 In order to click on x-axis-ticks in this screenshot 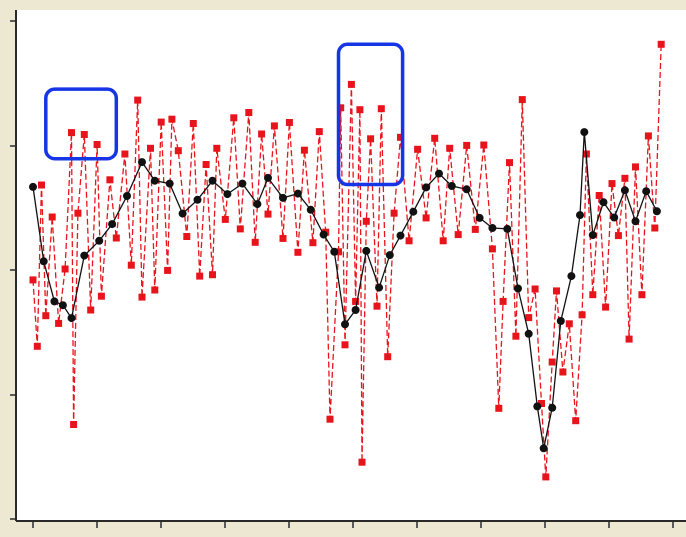, I will do `click(353, 524)`.